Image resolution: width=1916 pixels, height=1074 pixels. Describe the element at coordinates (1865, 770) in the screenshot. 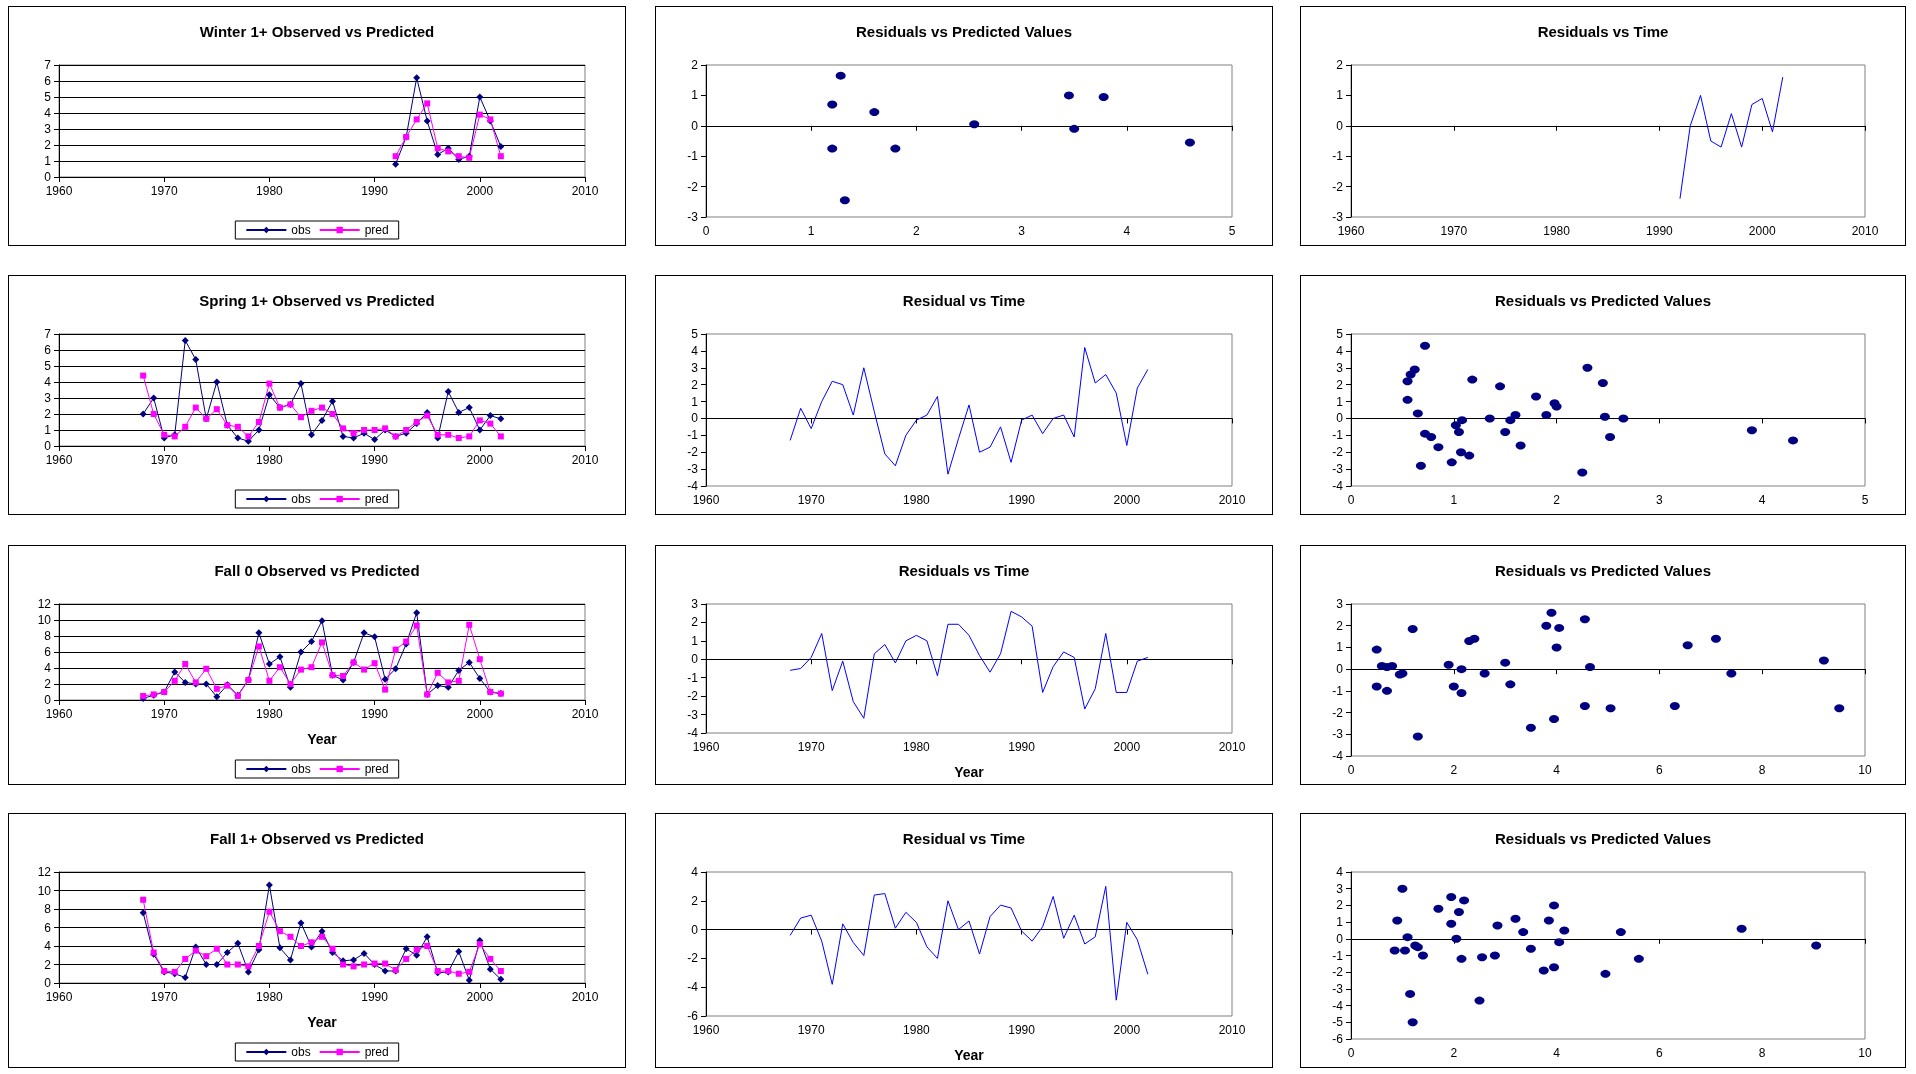

I see `x-tick-label: 10` at that location.